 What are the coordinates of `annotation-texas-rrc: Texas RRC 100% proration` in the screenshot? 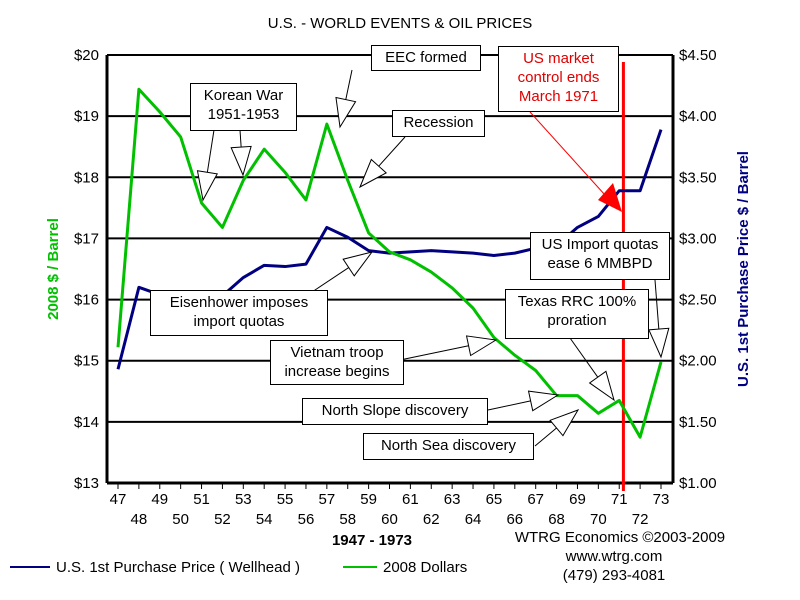 It's located at (577, 314).